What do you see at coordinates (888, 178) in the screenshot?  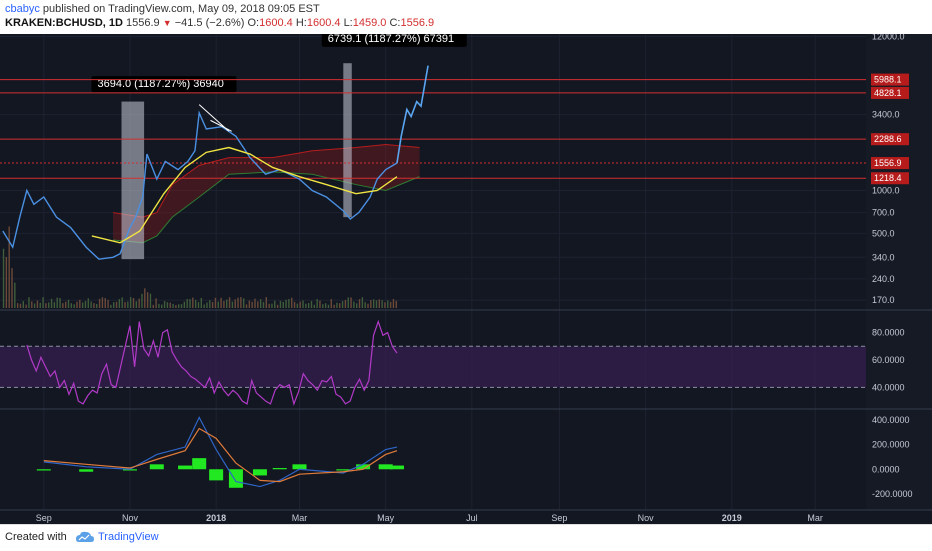 I see `level-tag-label: 1218.4` at bounding box center [888, 178].